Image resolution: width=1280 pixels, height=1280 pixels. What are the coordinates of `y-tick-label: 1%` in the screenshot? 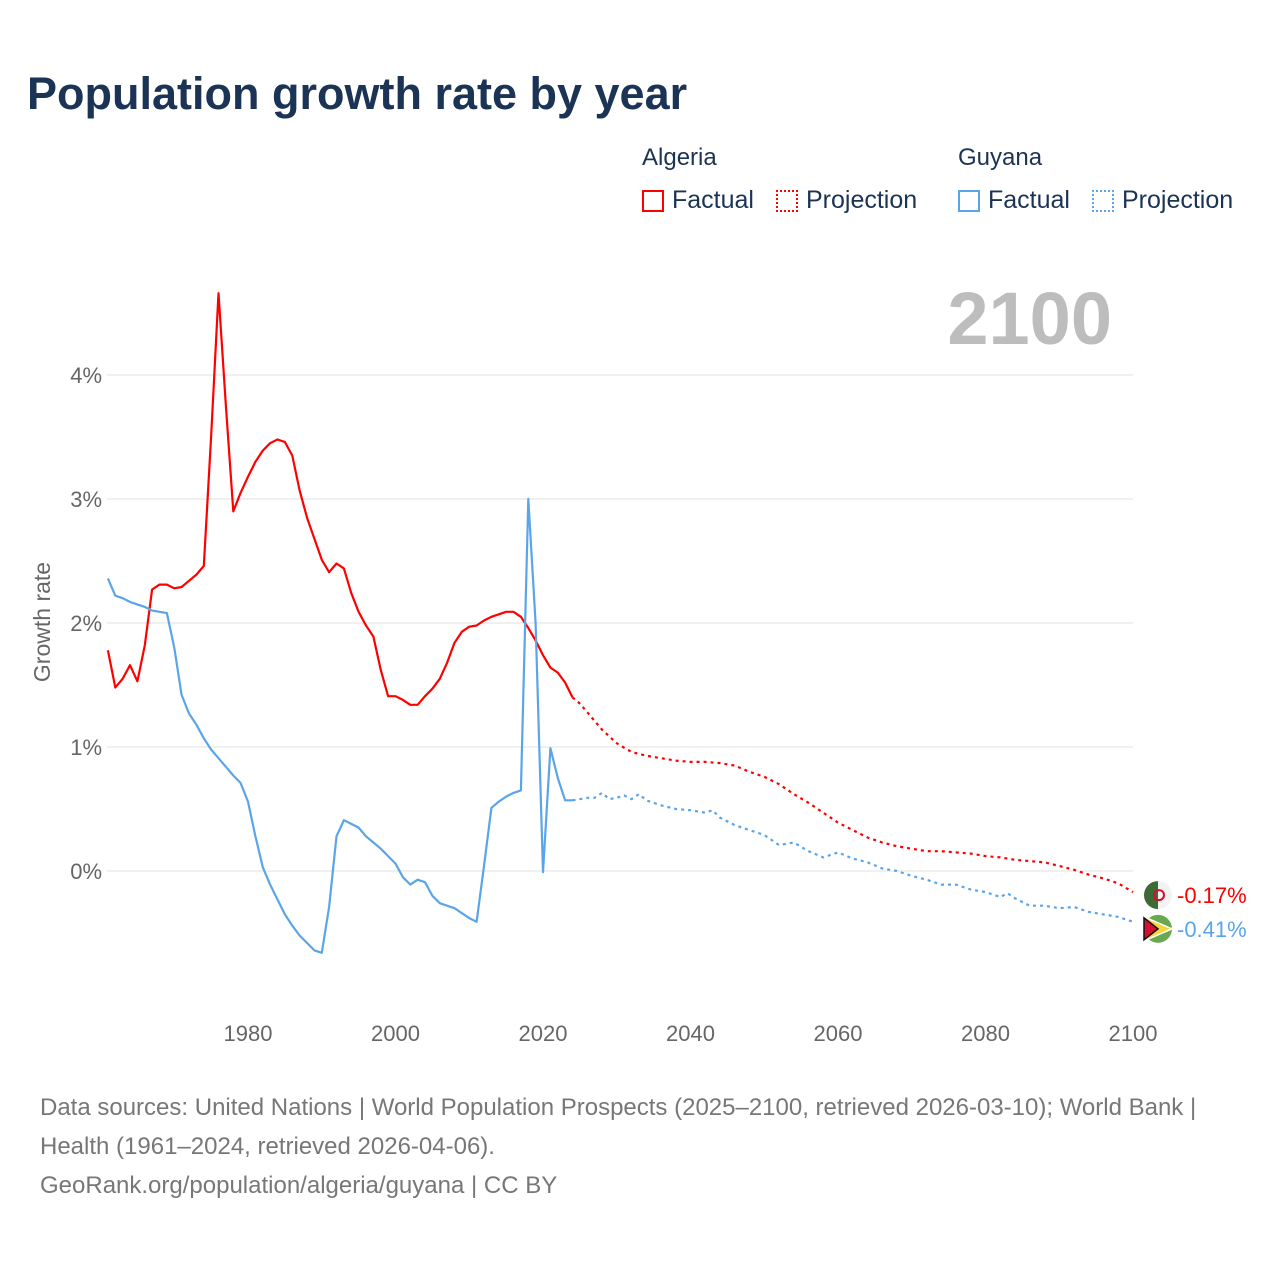 It's located at (86, 747).